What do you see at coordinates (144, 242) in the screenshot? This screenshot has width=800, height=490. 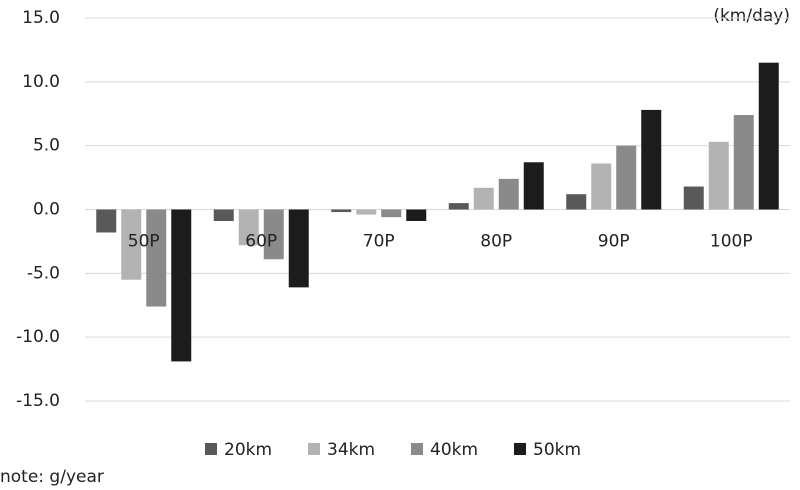 I see `x-tick-label: 50P` at bounding box center [144, 242].